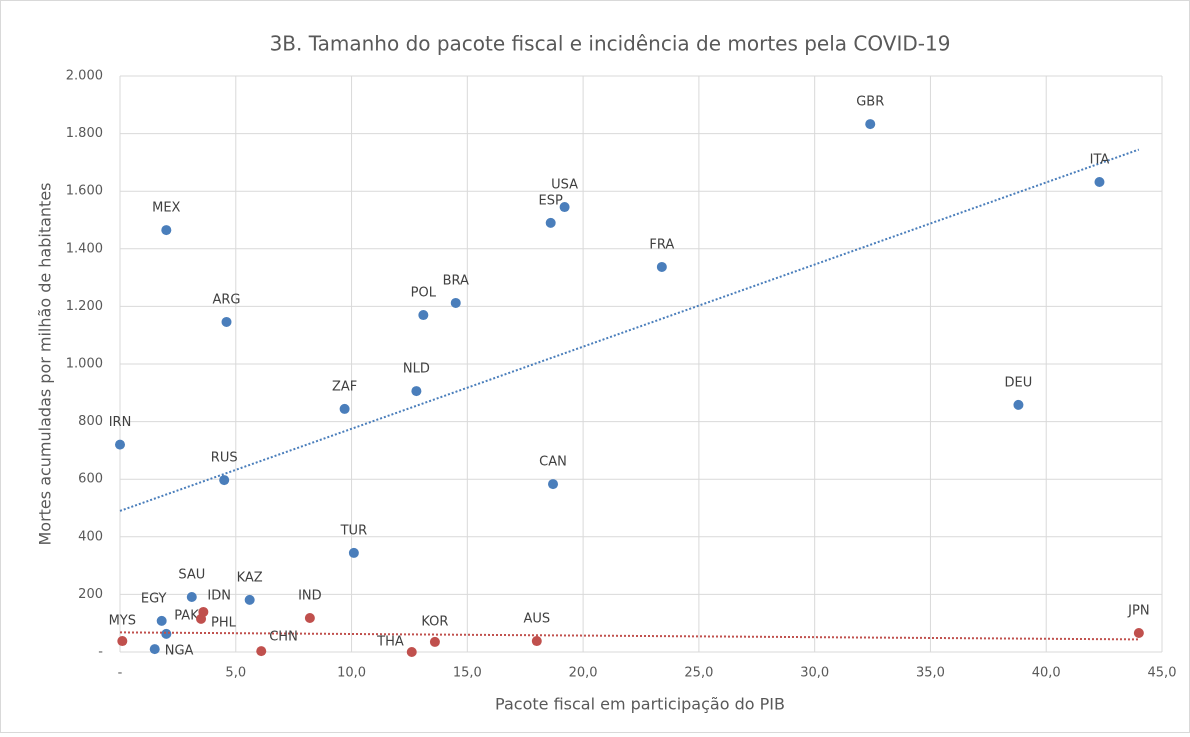 This screenshot has height=737, width=1190. What do you see at coordinates (235, 673) in the screenshot?
I see `x-tick-label: 5,0` at bounding box center [235, 673].